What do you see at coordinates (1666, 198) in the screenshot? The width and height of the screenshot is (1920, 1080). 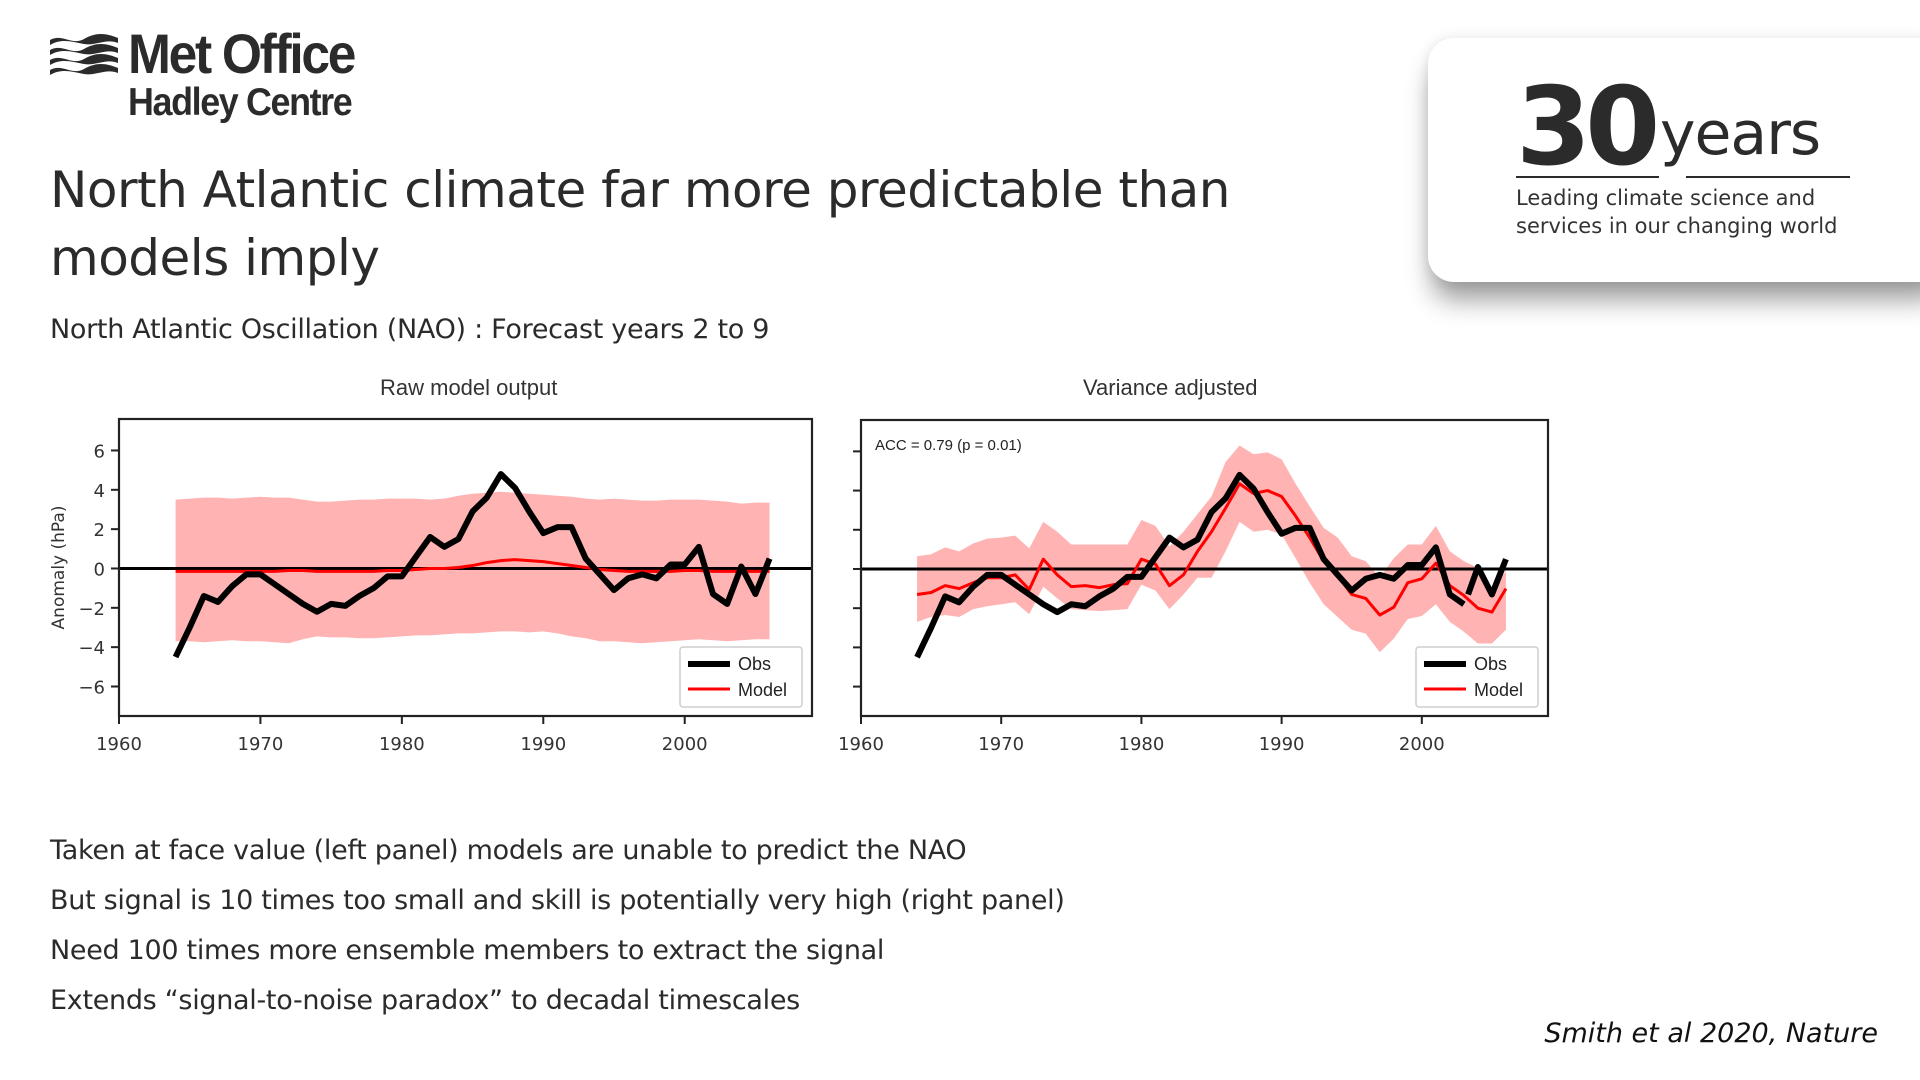 I see `tagline-line-1: Leading climate science and` at bounding box center [1666, 198].